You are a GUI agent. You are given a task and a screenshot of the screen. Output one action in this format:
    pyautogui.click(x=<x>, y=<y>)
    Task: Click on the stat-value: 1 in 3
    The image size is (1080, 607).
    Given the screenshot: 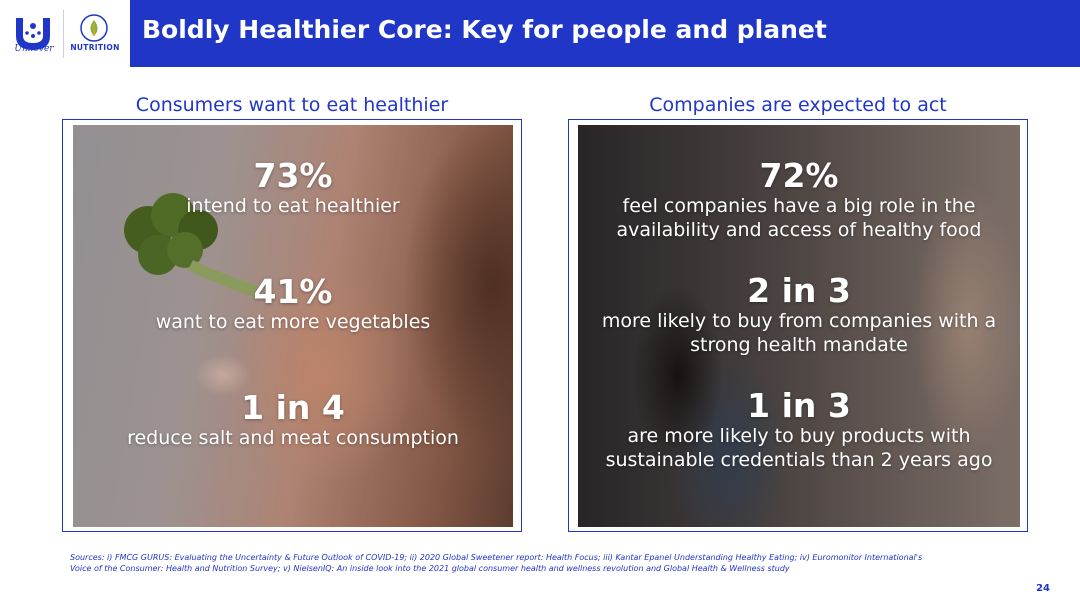 What is the action you would take?
    pyautogui.click(x=799, y=405)
    